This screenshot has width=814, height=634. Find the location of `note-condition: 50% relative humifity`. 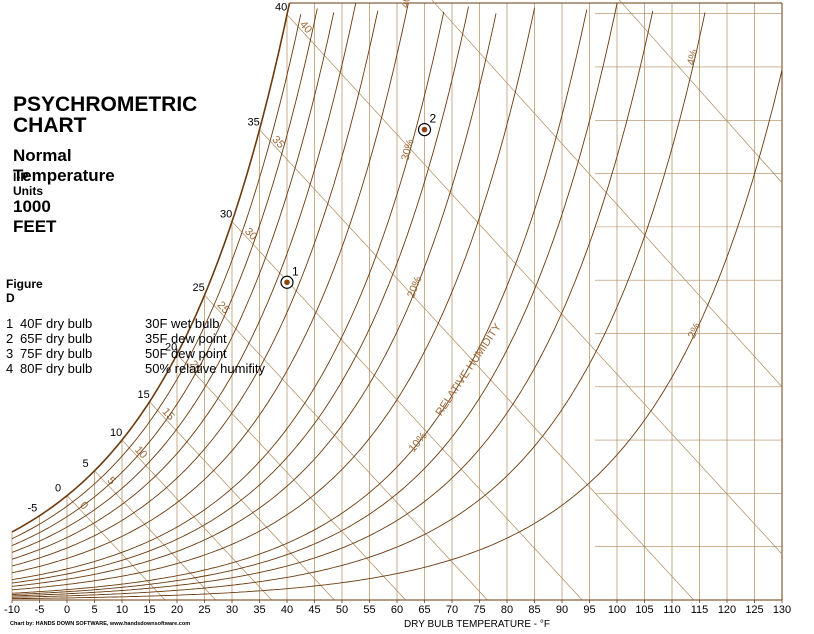

note-condition: 50% relative humifity is located at coordinates (205, 368).